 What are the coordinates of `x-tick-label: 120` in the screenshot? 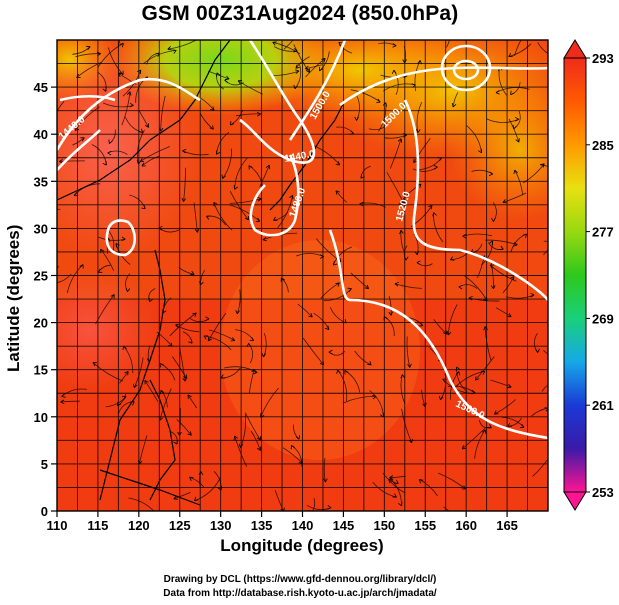 It's located at (139, 525).